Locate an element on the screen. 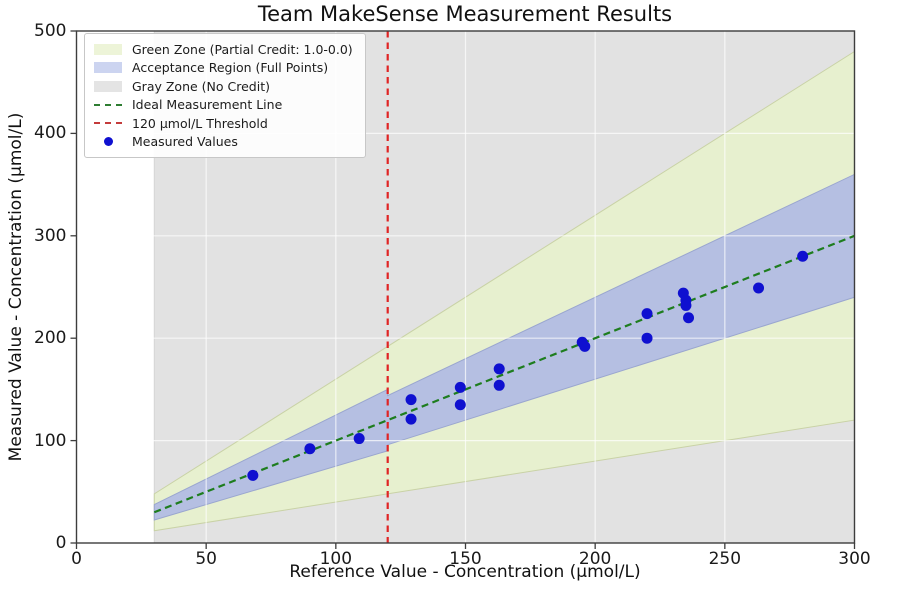 The height and width of the screenshot is (605, 900). x-tick-label: 250 is located at coordinates (725, 559).